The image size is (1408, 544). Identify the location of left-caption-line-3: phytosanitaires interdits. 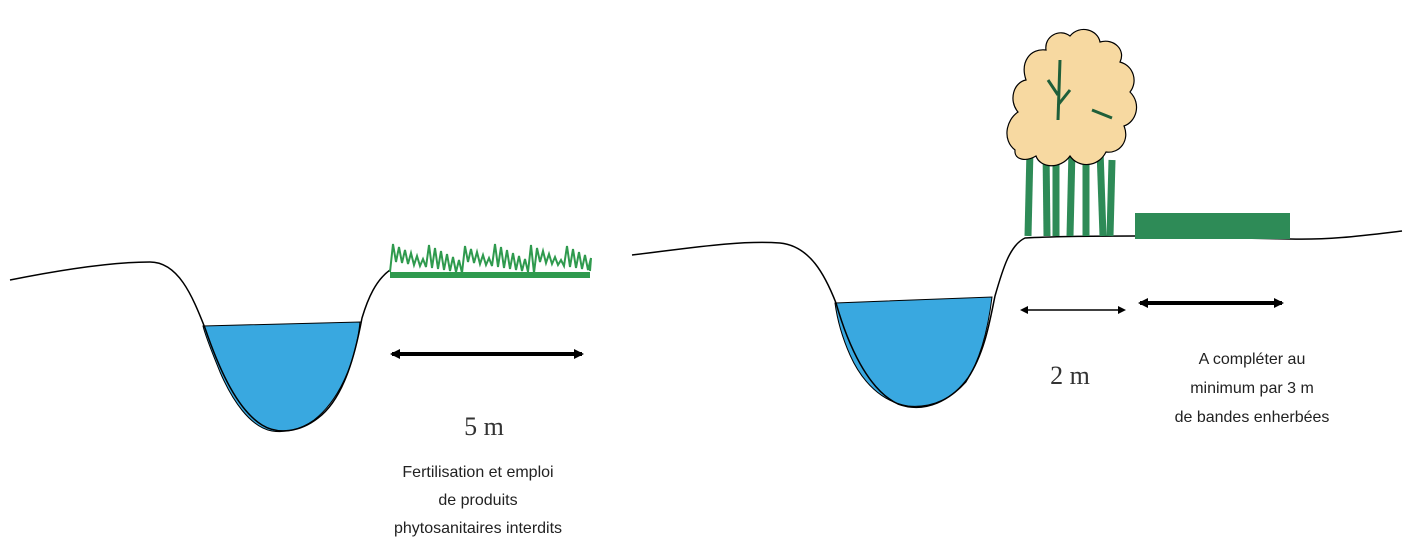
(478, 528).